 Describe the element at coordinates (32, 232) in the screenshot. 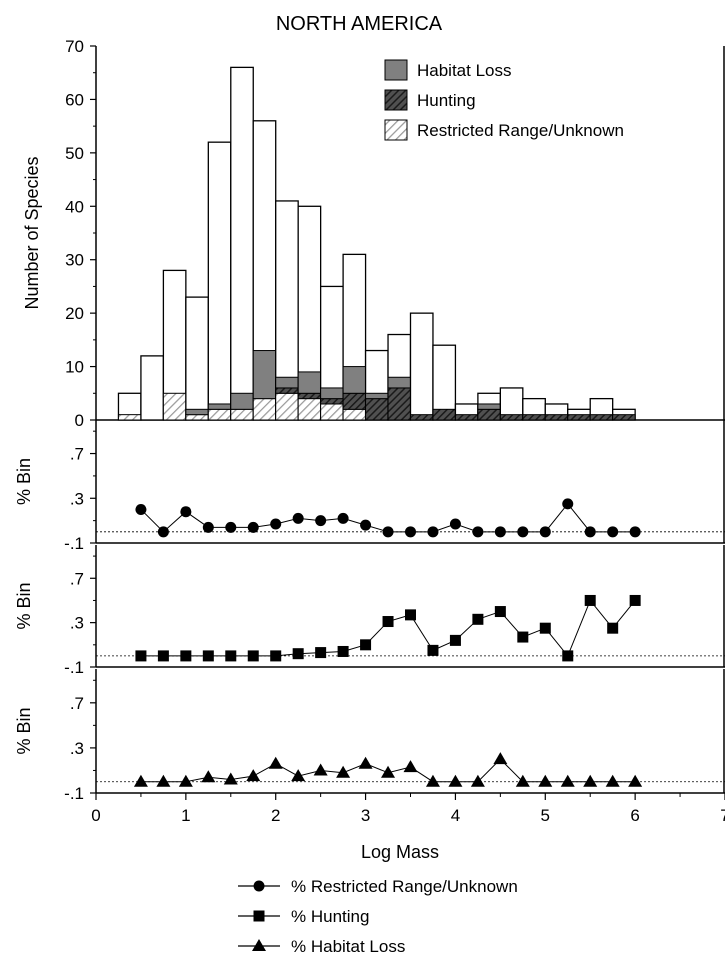

I see `histogram-y-axis-label: Number of Species` at that location.